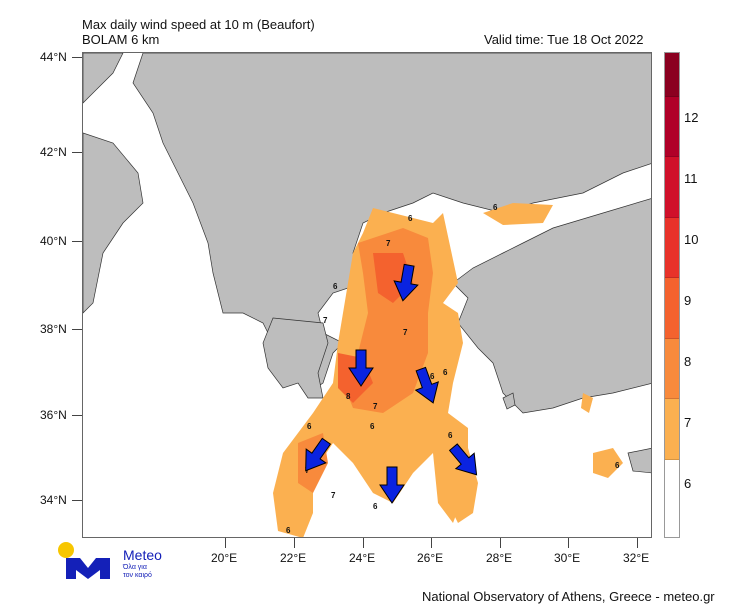  I want to click on valid-time: Valid time: Tue 18 Oct 2022, so click(564, 39).